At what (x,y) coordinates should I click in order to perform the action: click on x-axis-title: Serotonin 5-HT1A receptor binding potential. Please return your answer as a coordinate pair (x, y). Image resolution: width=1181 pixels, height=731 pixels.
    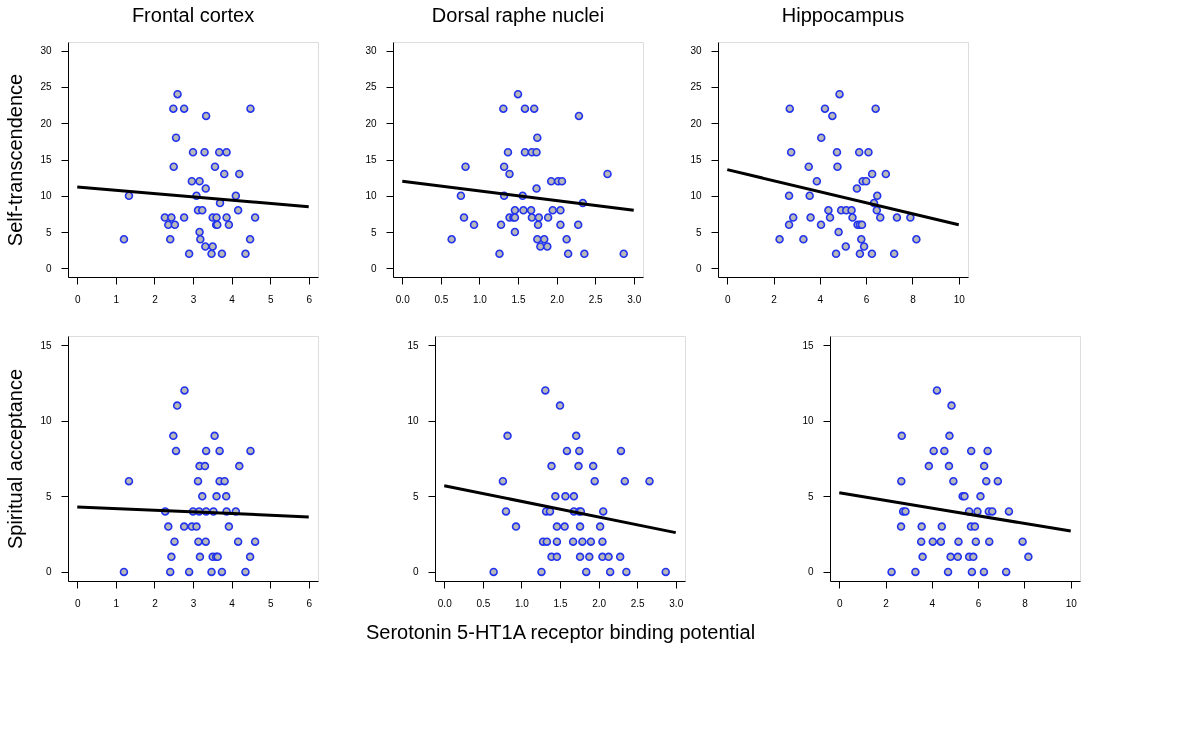
    Looking at the image, I should click on (560, 631).